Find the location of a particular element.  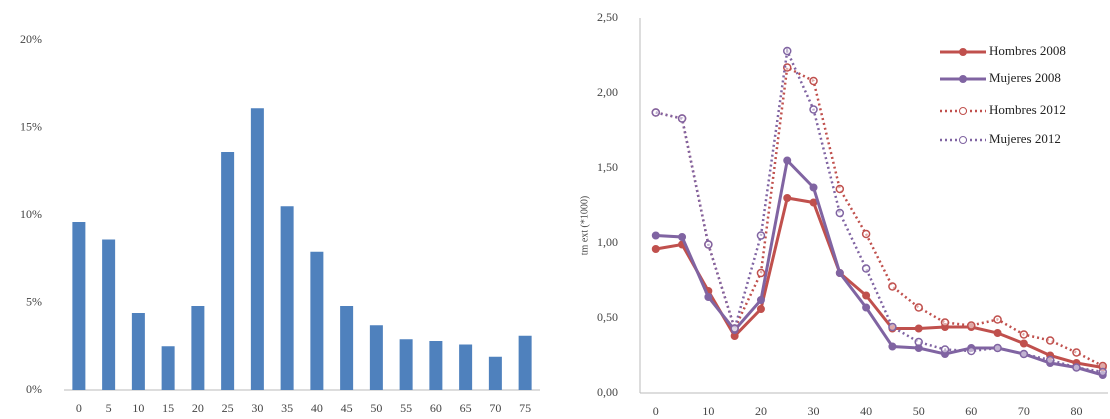

x-tick-label: 15 is located at coordinates (168, 408).